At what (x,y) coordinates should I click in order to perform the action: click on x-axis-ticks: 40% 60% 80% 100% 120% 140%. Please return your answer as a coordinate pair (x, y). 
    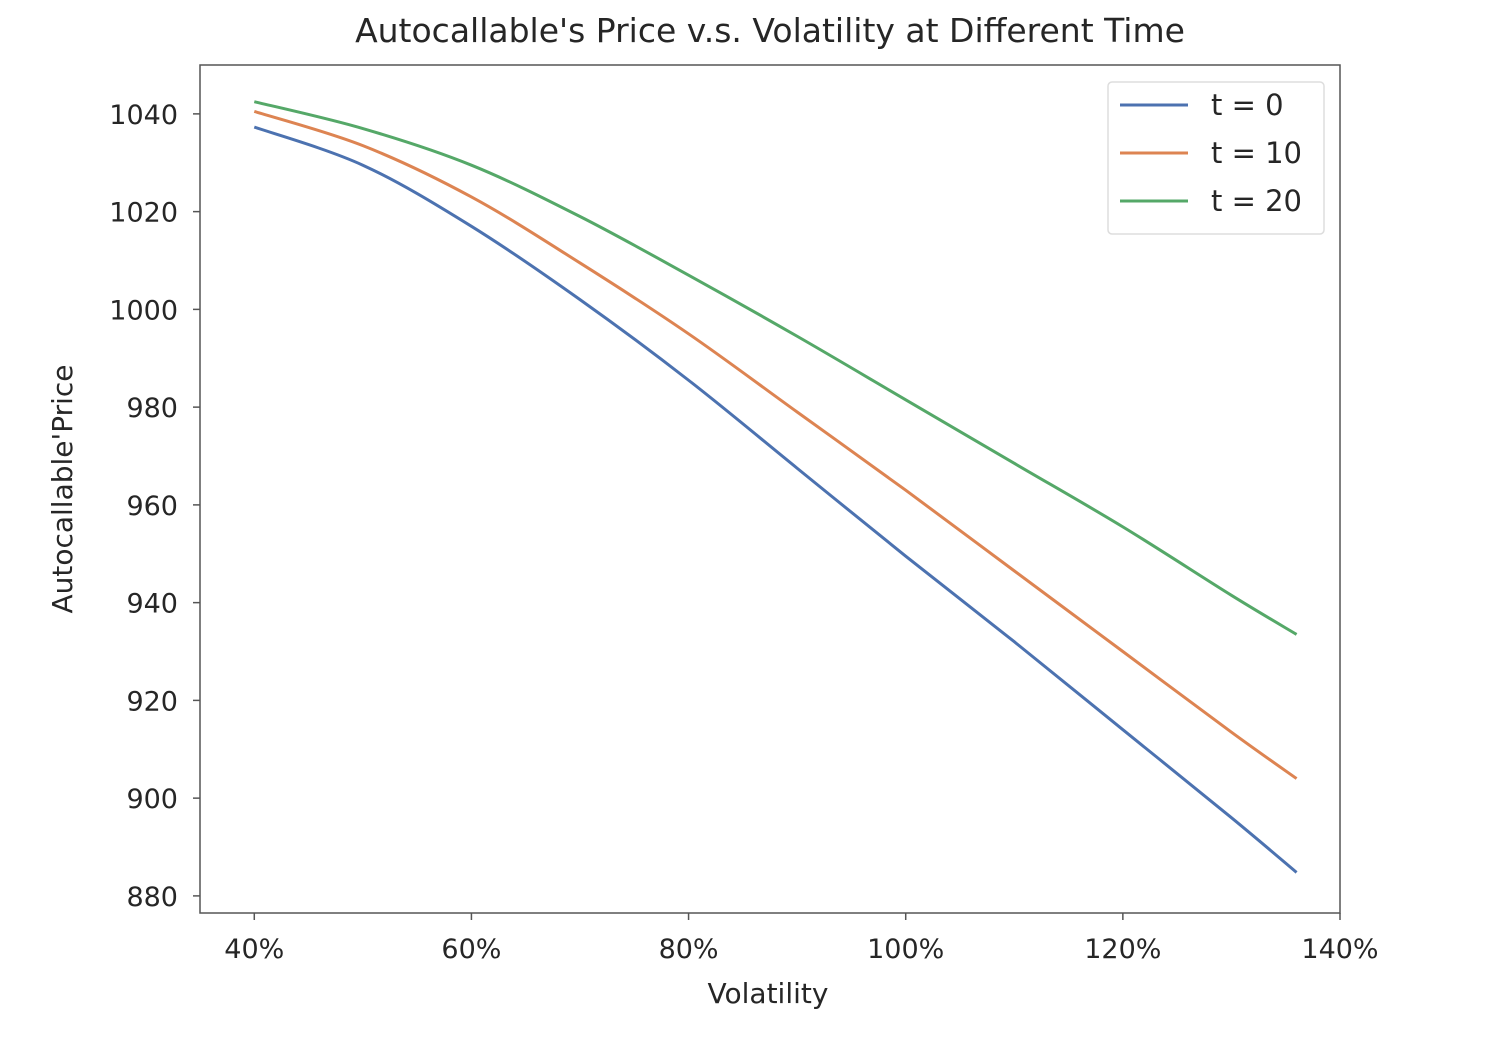
    Looking at the image, I should click on (801, 939).